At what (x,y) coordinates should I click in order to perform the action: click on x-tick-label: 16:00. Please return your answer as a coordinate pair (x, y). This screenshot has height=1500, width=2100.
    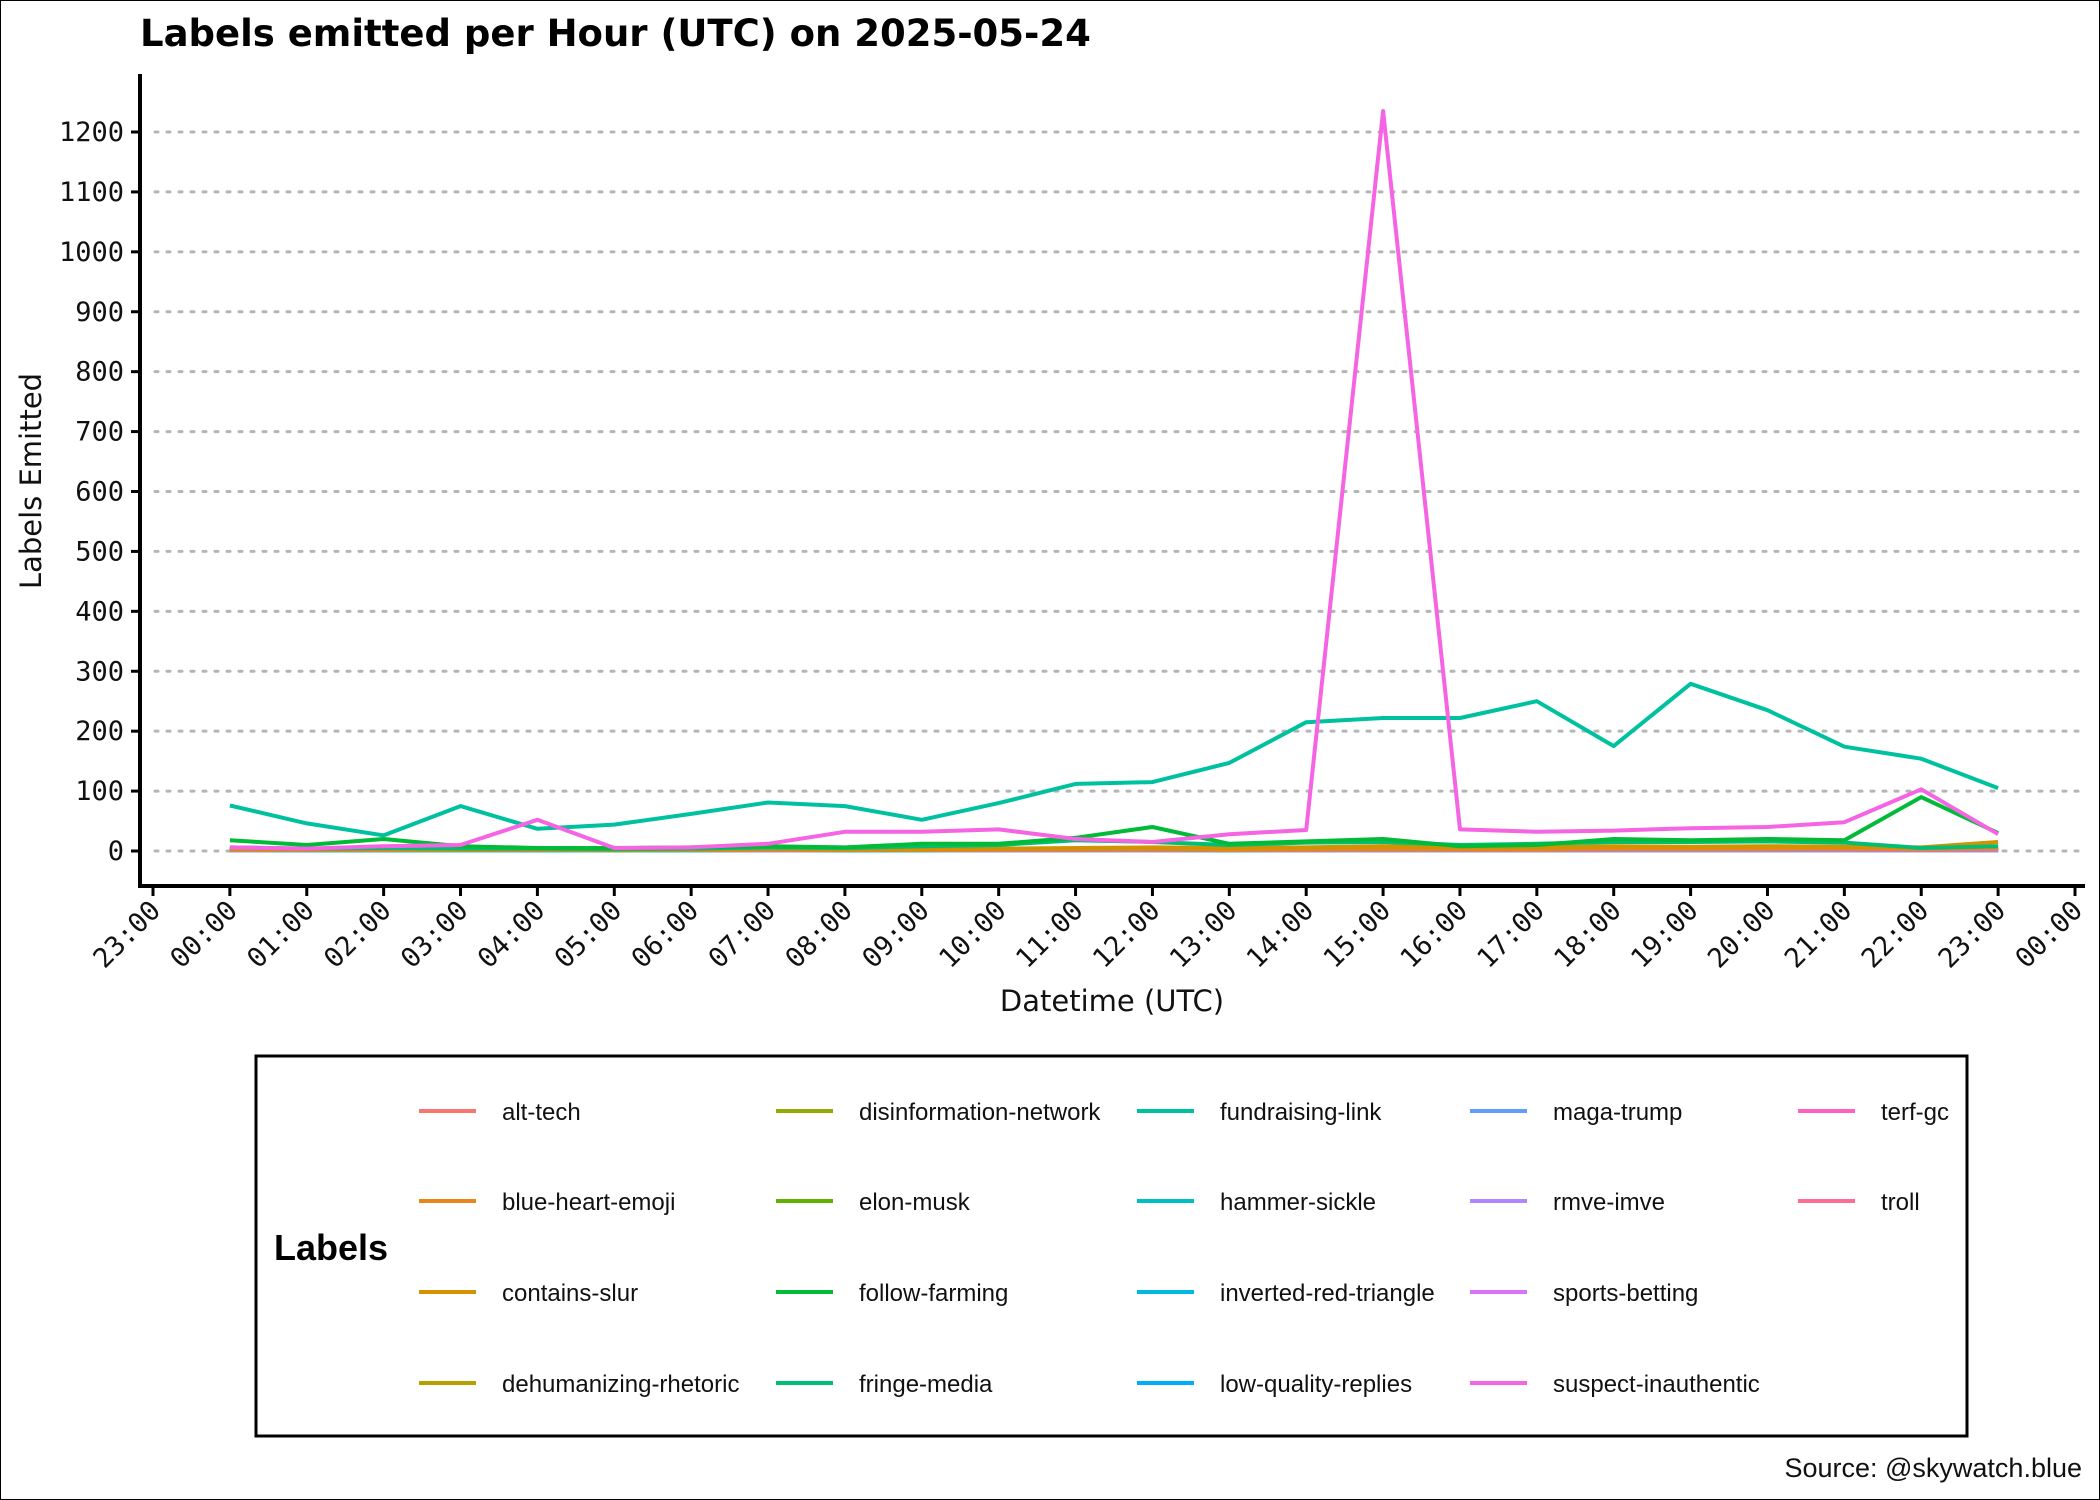
    Looking at the image, I should click on (1434, 934).